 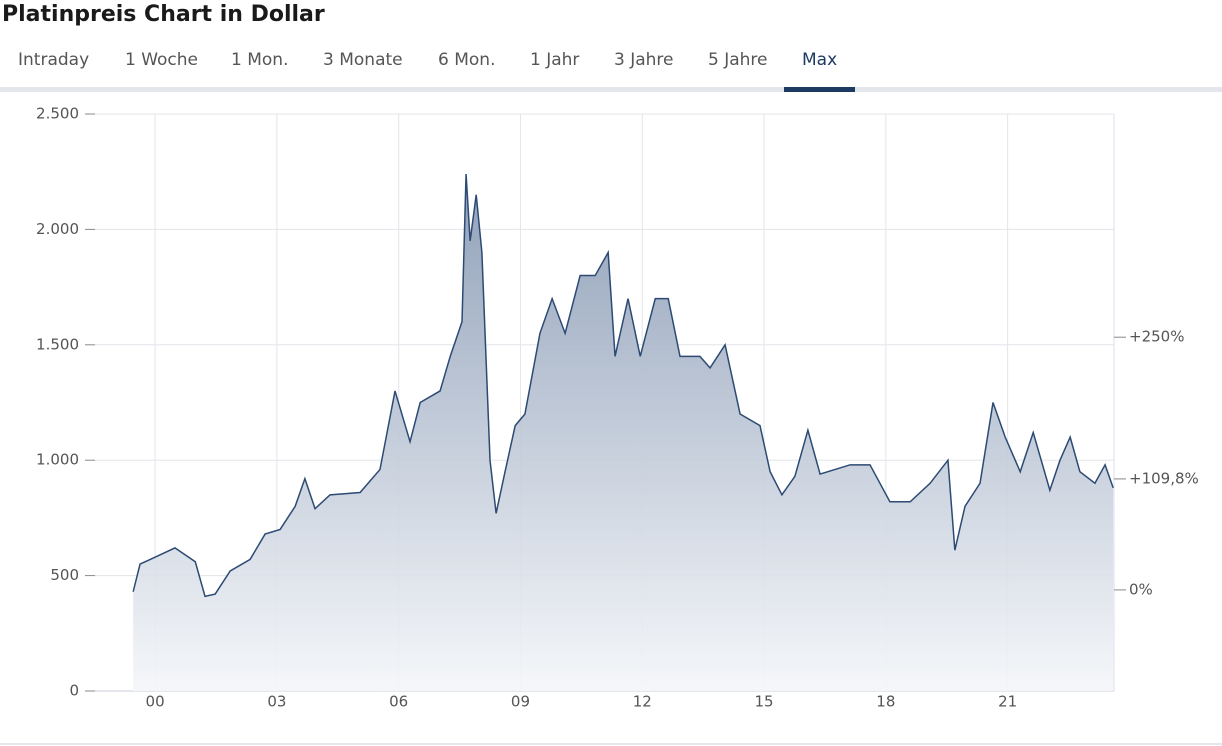 I want to click on y-tick-label: 0, so click(x=74, y=691).